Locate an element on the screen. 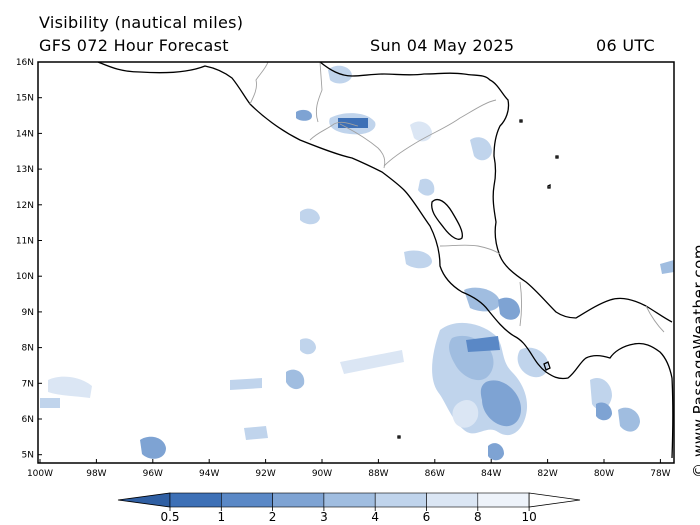 This screenshot has width=700, height=525. latitude-axis: 16N 15N 14N 13N 12N 11N 10N 9N 8N 7N 6N 5N is located at coordinates (29, 259).